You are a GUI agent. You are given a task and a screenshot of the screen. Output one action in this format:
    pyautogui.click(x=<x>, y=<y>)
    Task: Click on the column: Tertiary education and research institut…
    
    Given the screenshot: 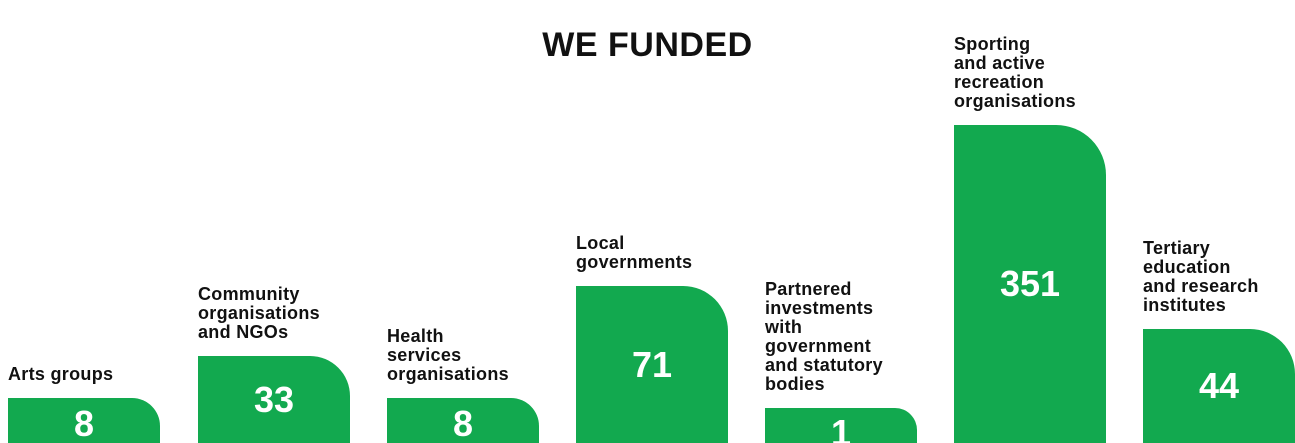 What is the action you would take?
    pyautogui.click(x=1219, y=341)
    